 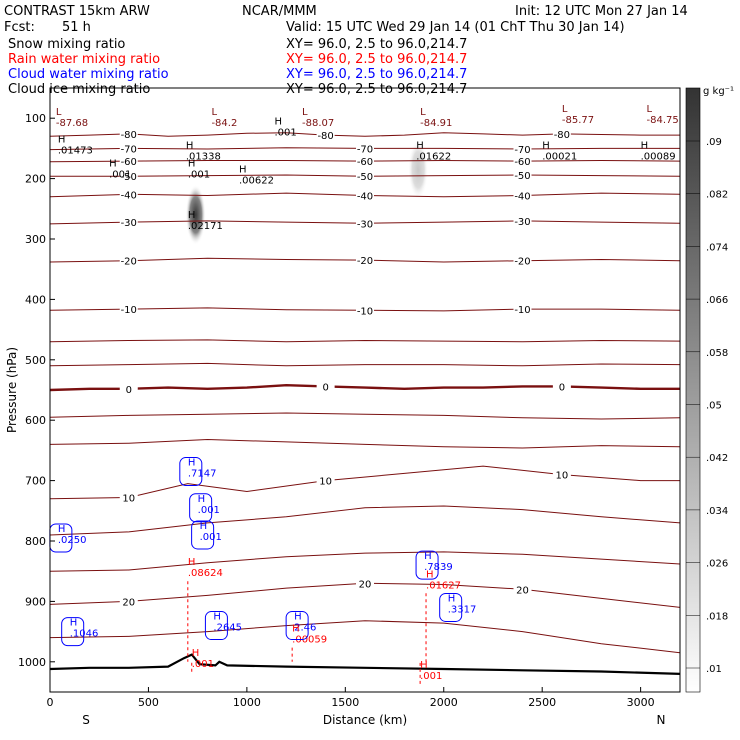 I want to click on temperature-contour-label: 20, so click(x=128, y=602).